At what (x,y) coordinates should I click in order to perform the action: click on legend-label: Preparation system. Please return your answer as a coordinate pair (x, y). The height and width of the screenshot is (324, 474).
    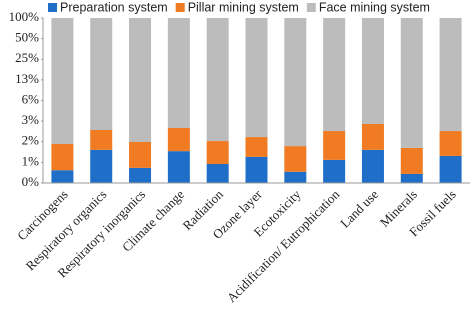
    Looking at the image, I should click on (114, 7).